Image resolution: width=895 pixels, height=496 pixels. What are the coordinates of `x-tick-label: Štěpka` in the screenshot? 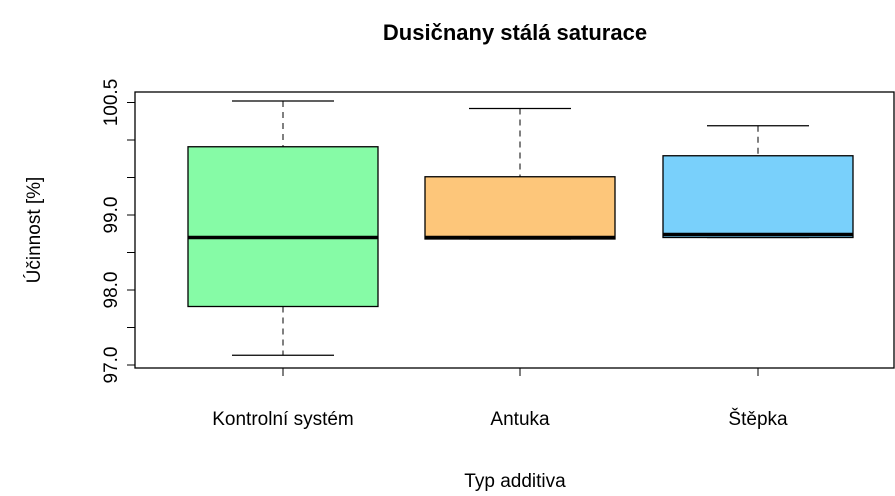 It's located at (758, 419).